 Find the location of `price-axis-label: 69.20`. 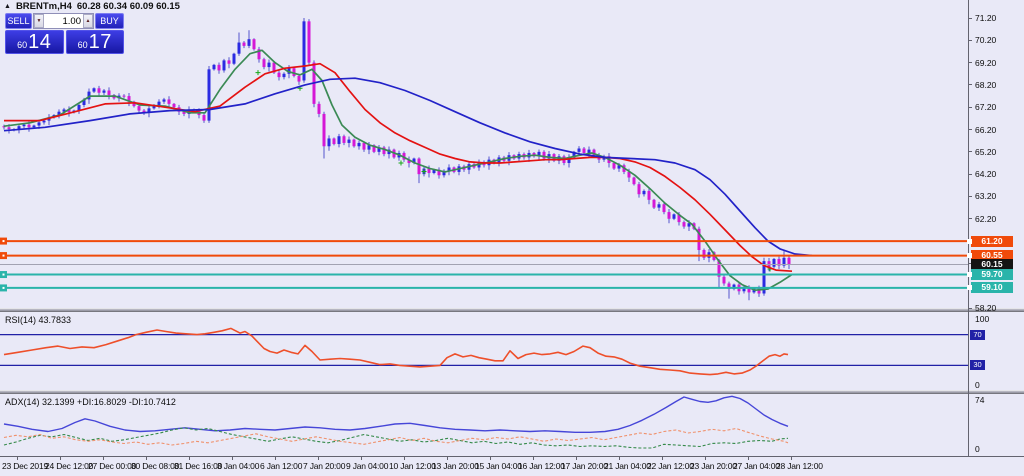

price-axis-label: 69.20 is located at coordinates (986, 62).